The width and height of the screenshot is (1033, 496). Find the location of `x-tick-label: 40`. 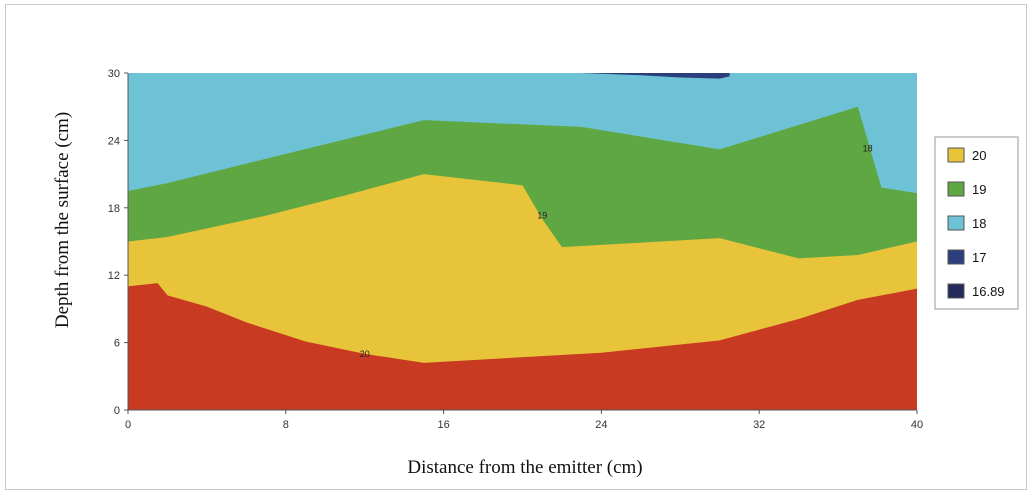

x-tick-label: 40 is located at coordinates (917, 425).